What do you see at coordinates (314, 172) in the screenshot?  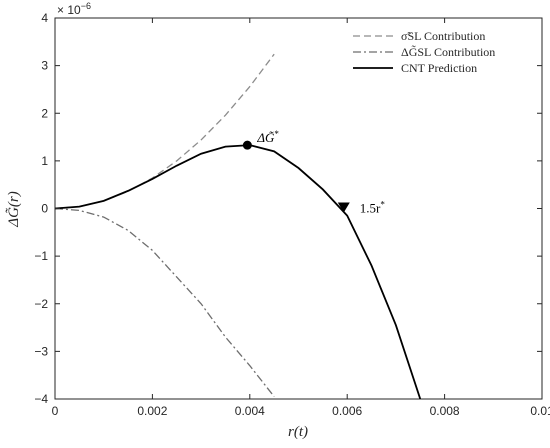 I see `annotations: ΔG̃* 1.5r*` at bounding box center [314, 172].